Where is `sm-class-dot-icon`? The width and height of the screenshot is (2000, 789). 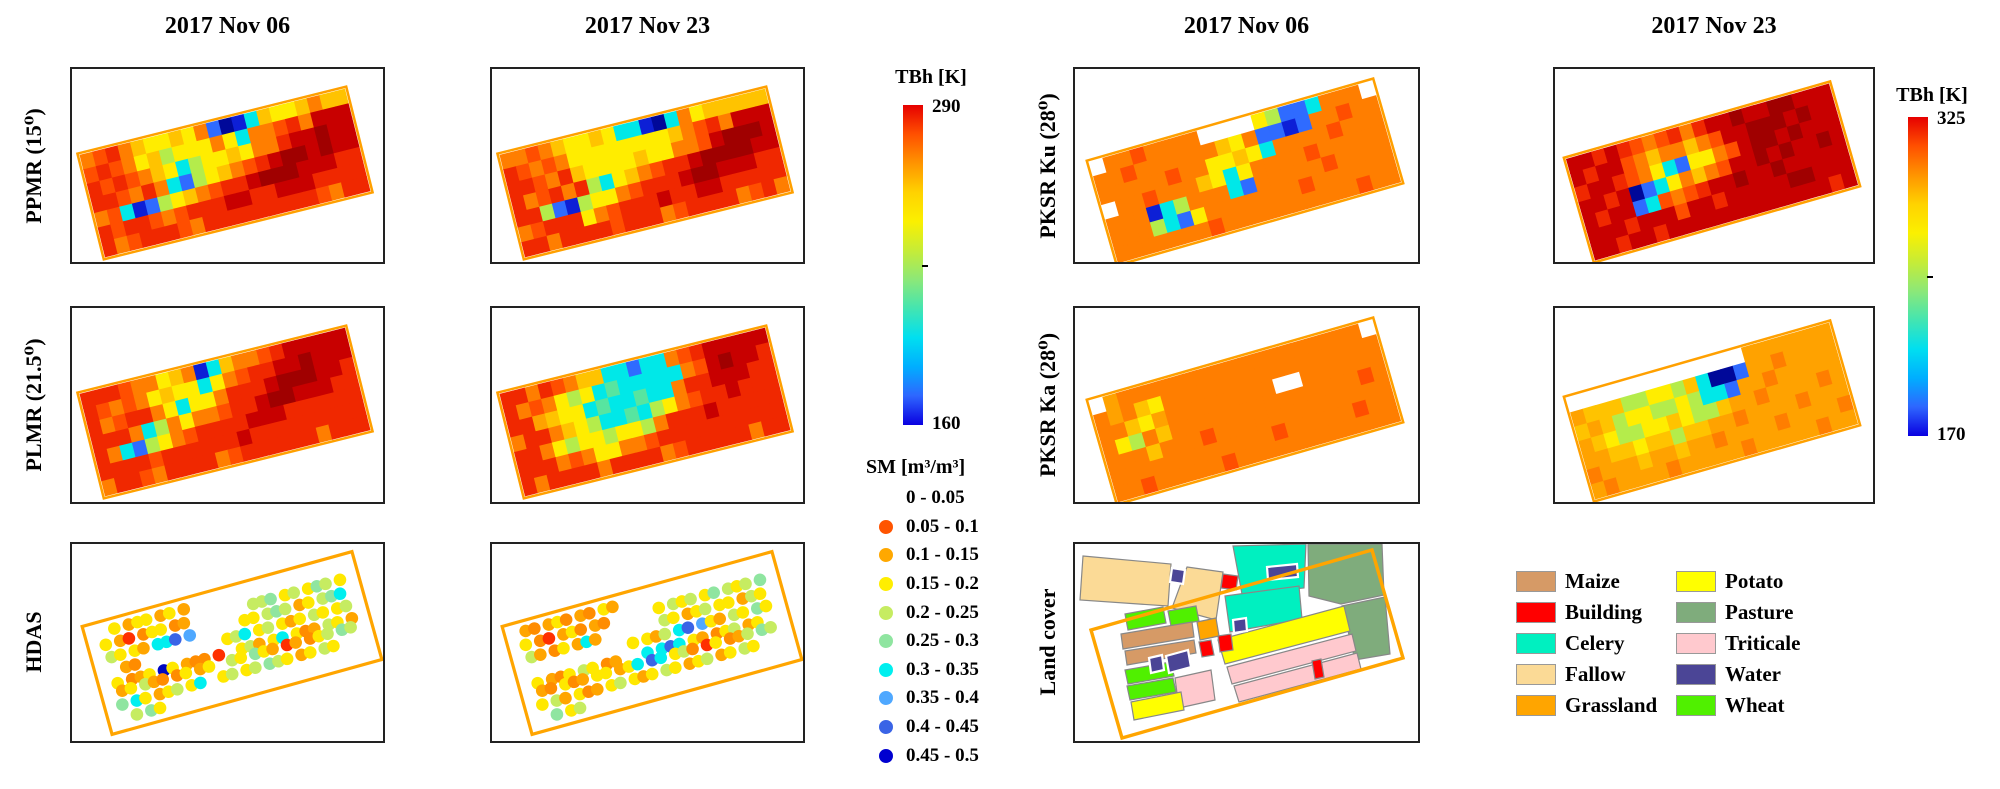
sm-class-dot-icon is located at coordinates (886, 612).